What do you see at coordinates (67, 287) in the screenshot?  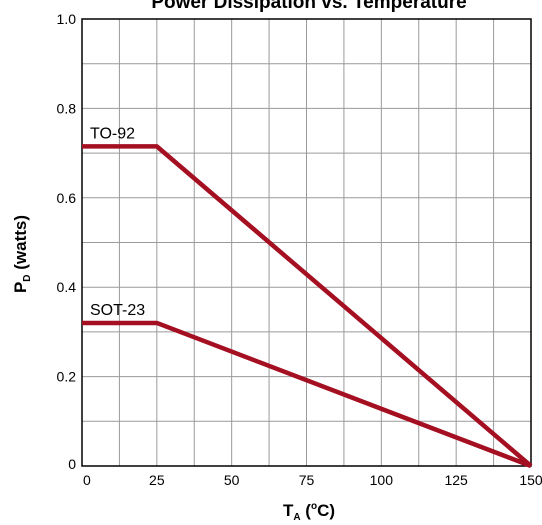 I see `y-tick-label: 0.4` at bounding box center [67, 287].